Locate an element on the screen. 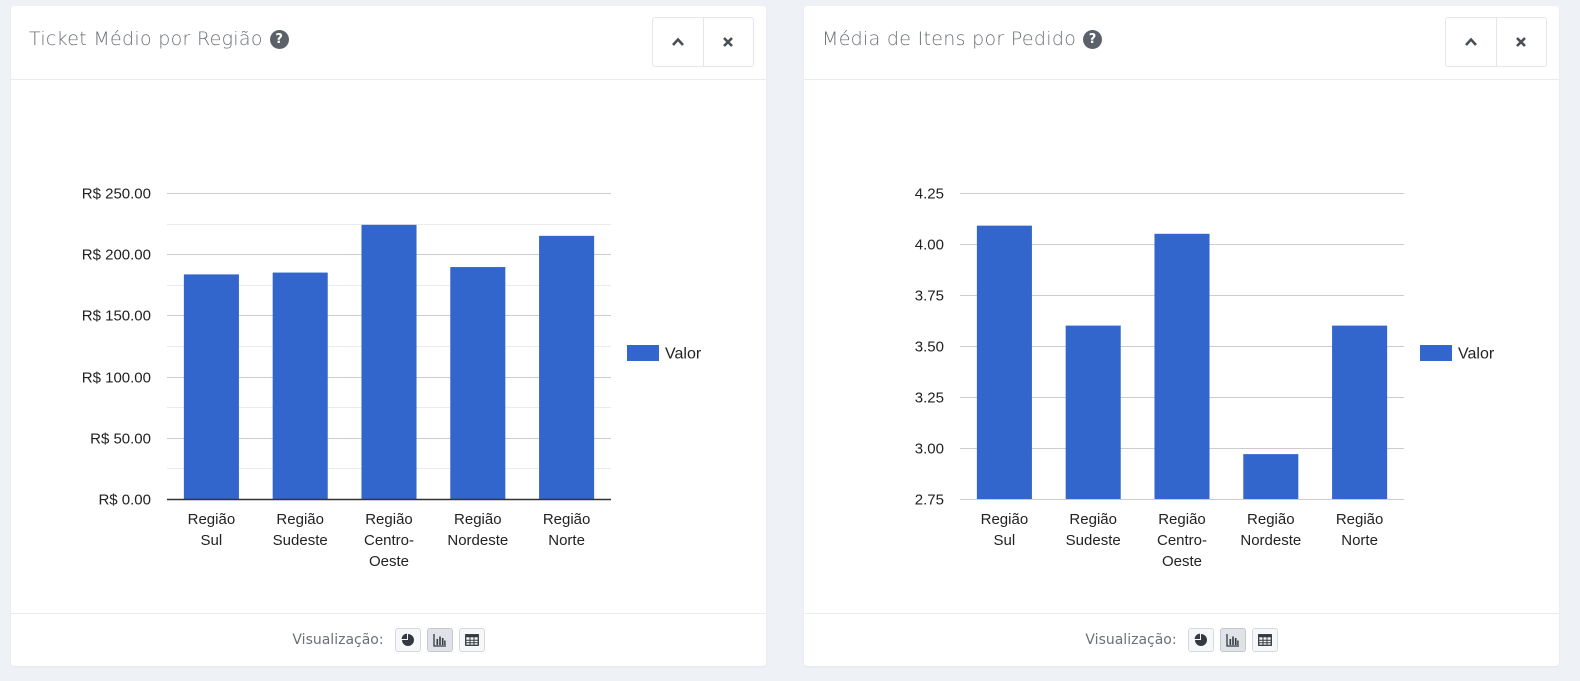  y-tick-label: 3.00 is located at coordinates (929, 449).